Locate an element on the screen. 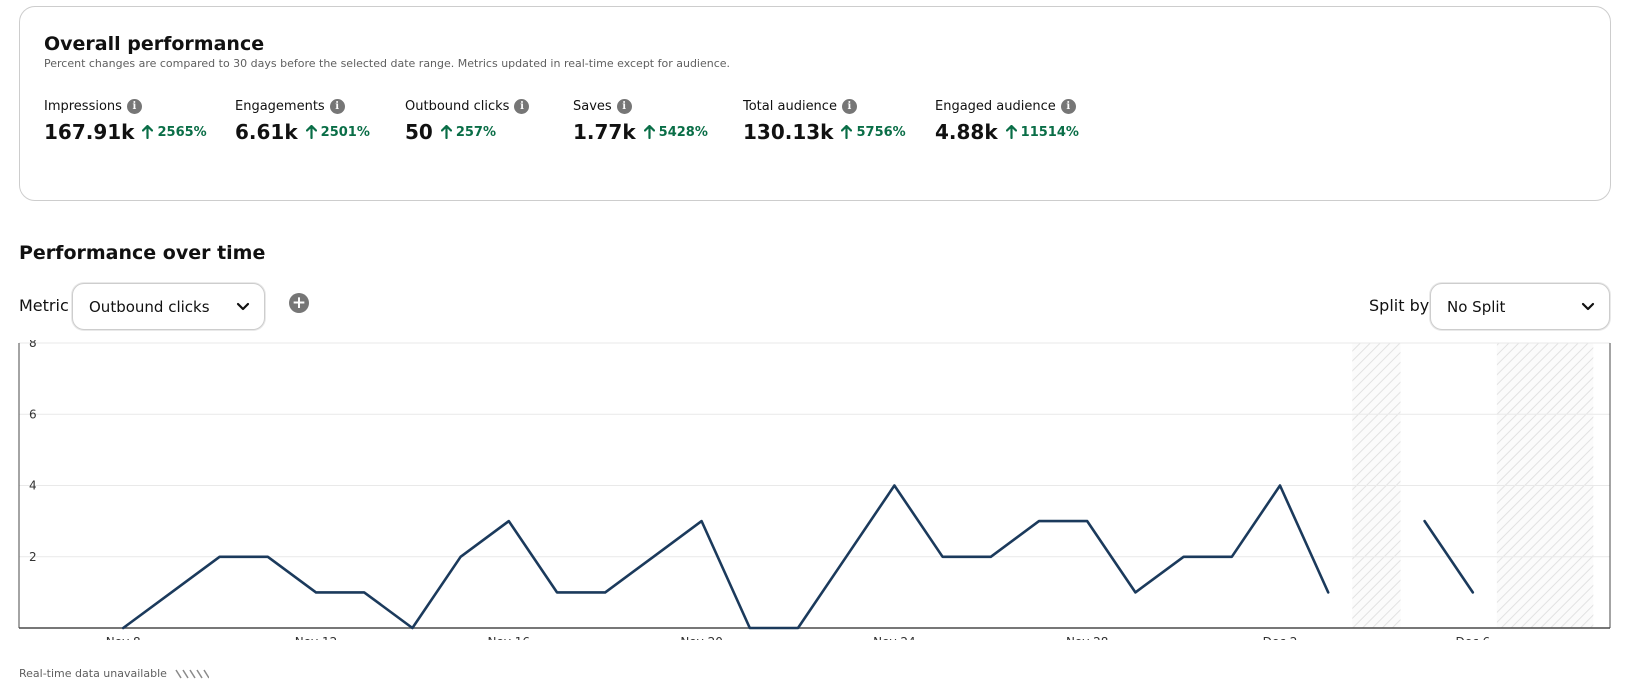  metric-label: Total audience is located at coordinates (790, 106).